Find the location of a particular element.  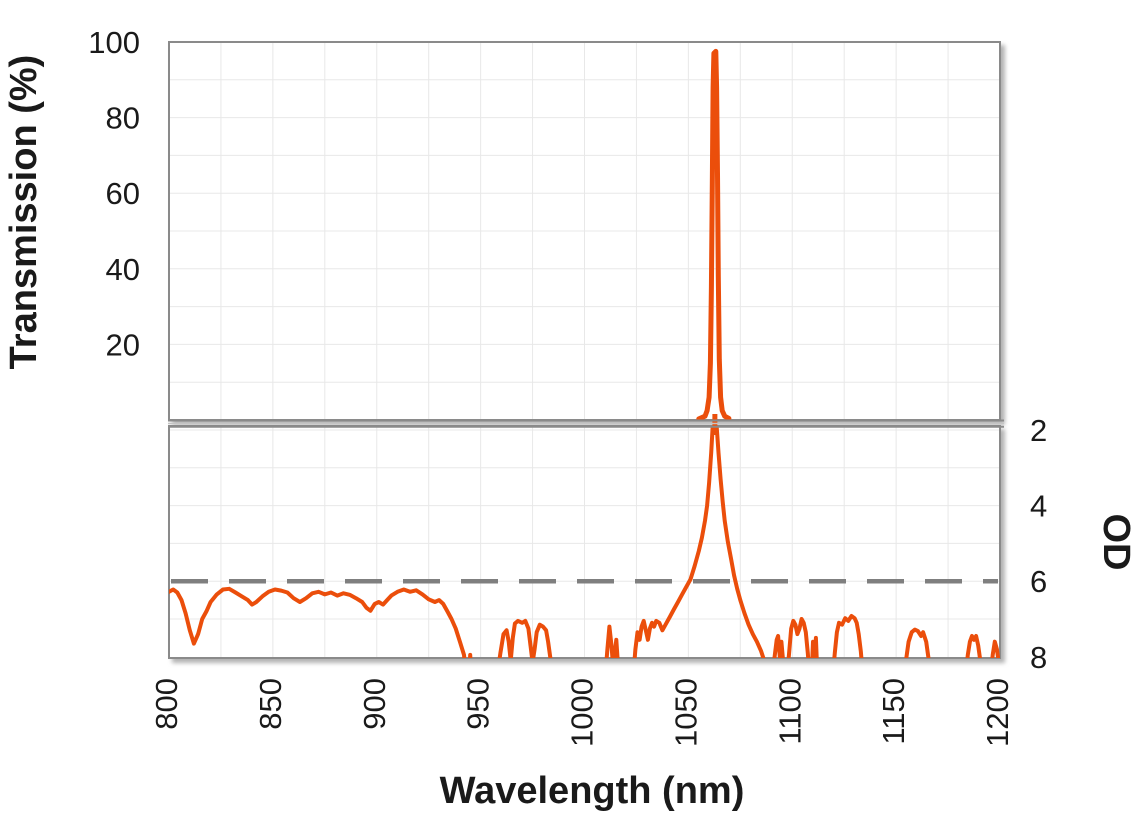

transmission-peak-curve is located at coordinates (714, 234).